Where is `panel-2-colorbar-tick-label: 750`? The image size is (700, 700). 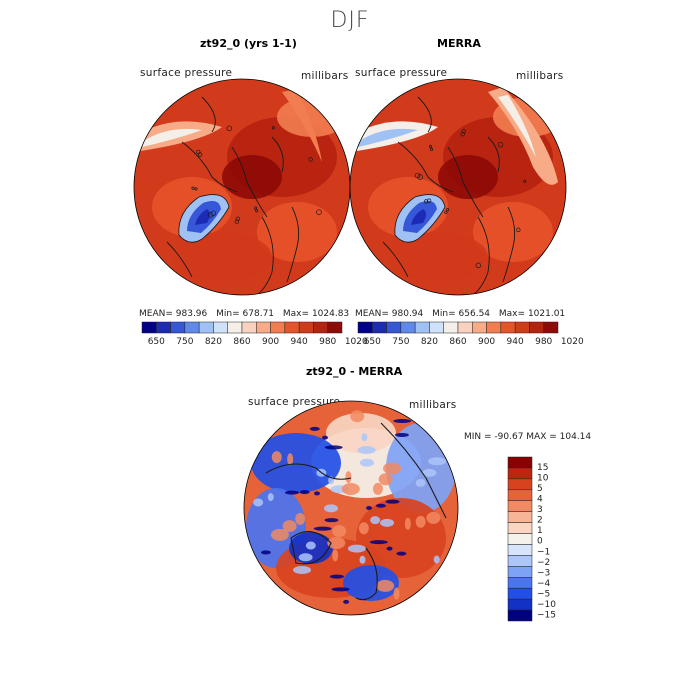
panel-2-colorbar-tick-label: 750 is located at coordinates (400, 342).